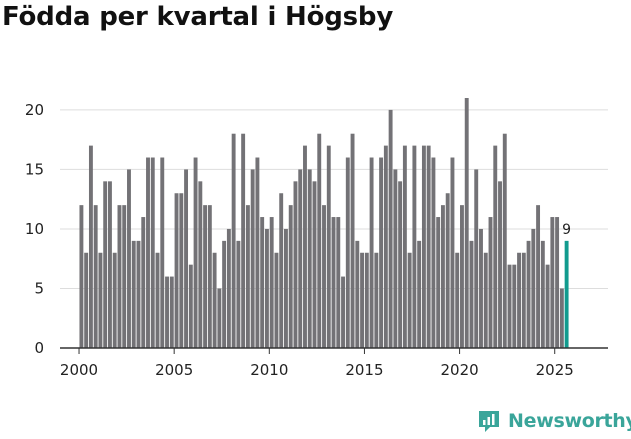  Describe the element at coordinates (39, 348) in the screenshot. I see `y-tick-label: 0` at that location.